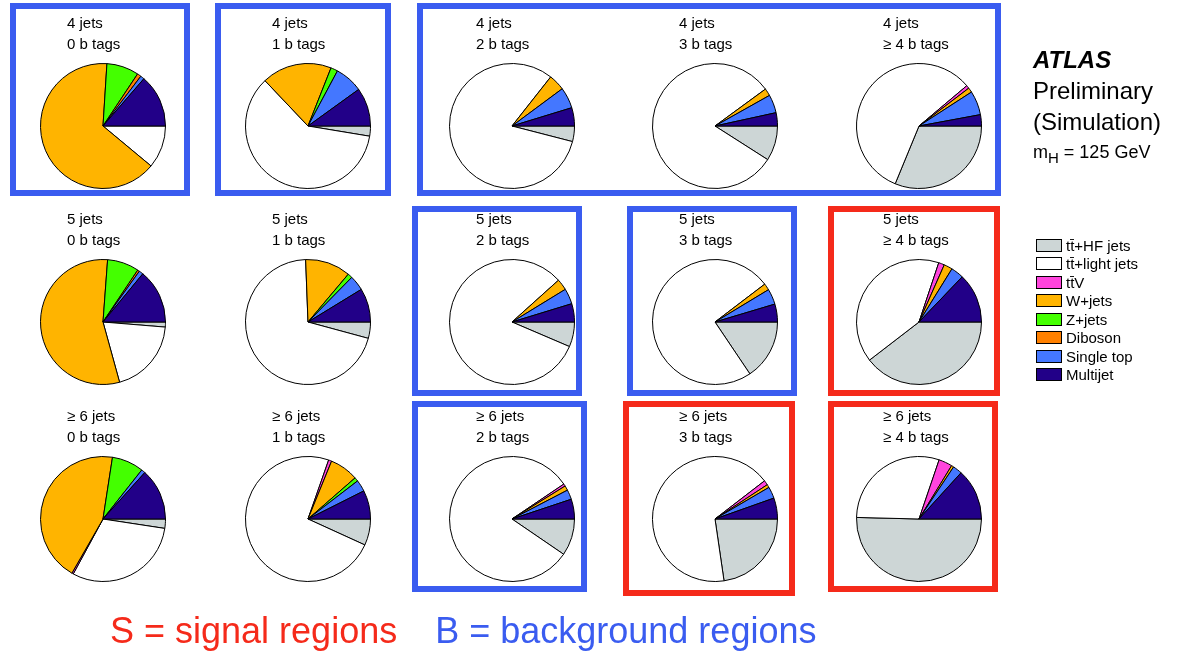 This screenshot has width=1178, height=659. What do you see at coordinates (1098, 245) in the screenshot?
I see `legend-label: tt̄+HF jets` at bounding box center [1098, 245].